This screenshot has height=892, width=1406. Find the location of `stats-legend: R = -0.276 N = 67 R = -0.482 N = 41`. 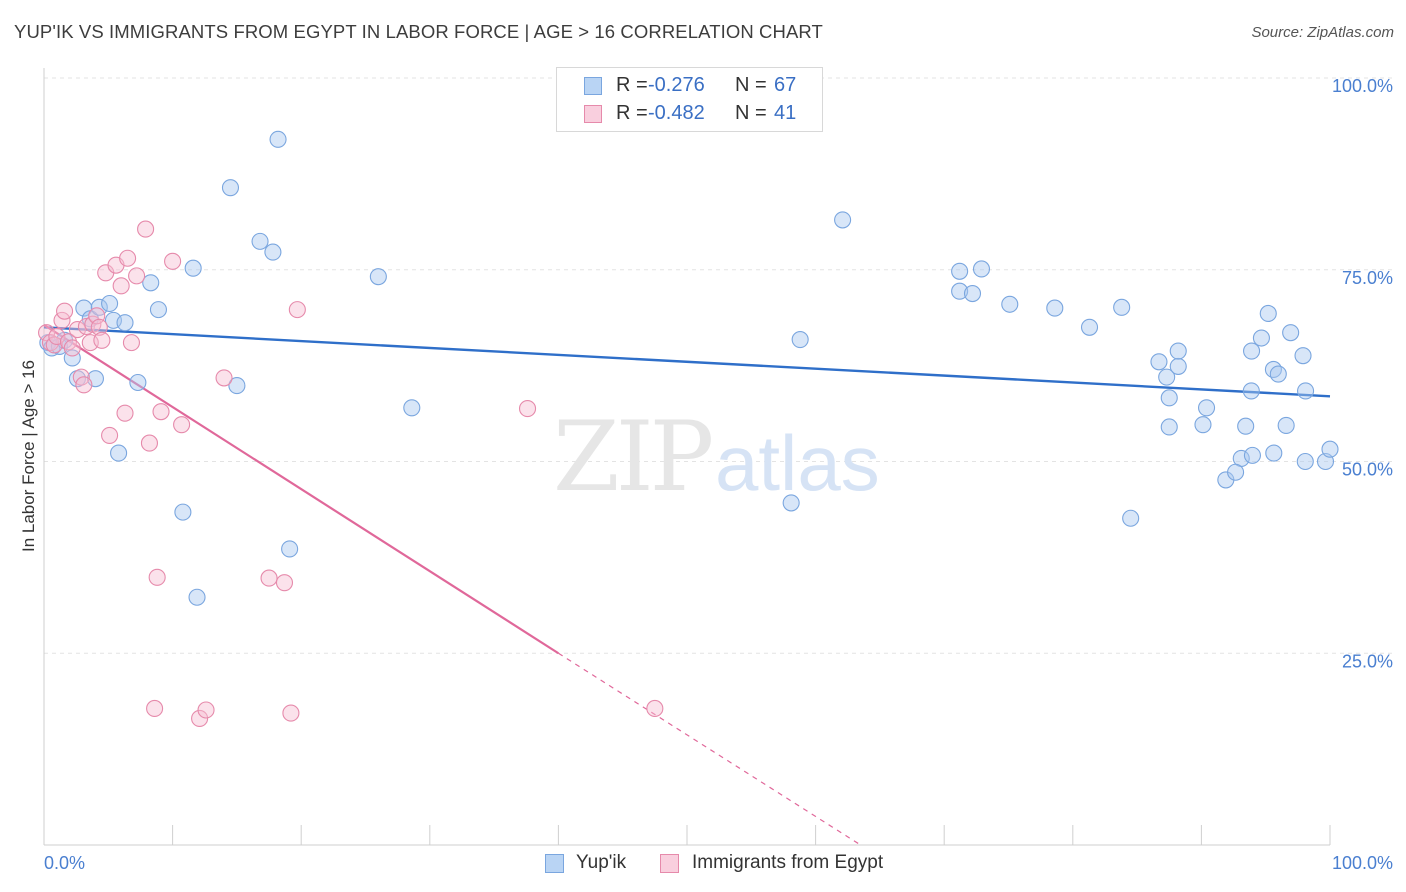

stats-legend: R = -0.276 N = 67 R = -0.482 N = 41 is located at coordinates (689, 99).